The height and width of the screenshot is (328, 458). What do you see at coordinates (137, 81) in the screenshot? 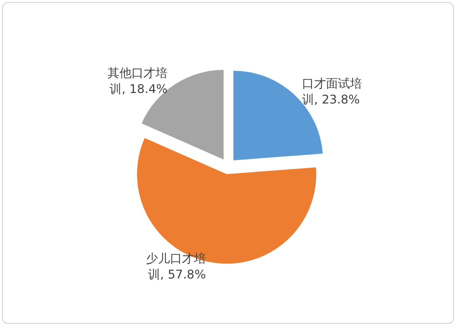
I see `slice-label: 其他口才培训, 18.4%` at bounding box center [137, 81].